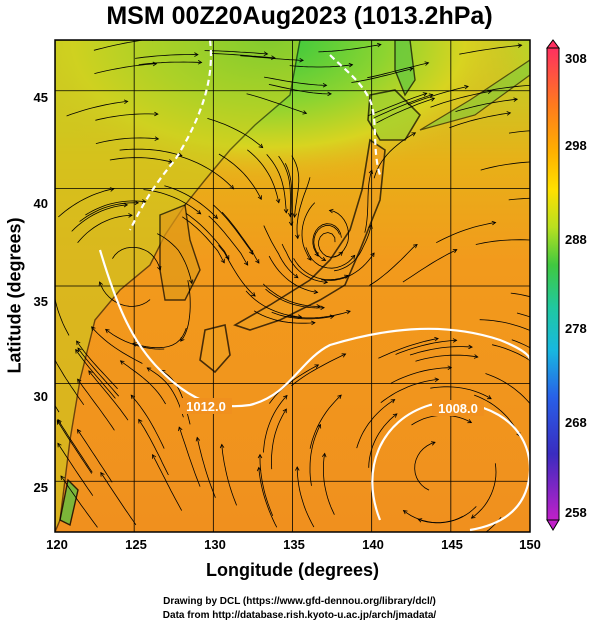 The width and height of the screenshot is (599, 625). I want to click on y-axis-label: Latitude (degrees), so click(14, 295).